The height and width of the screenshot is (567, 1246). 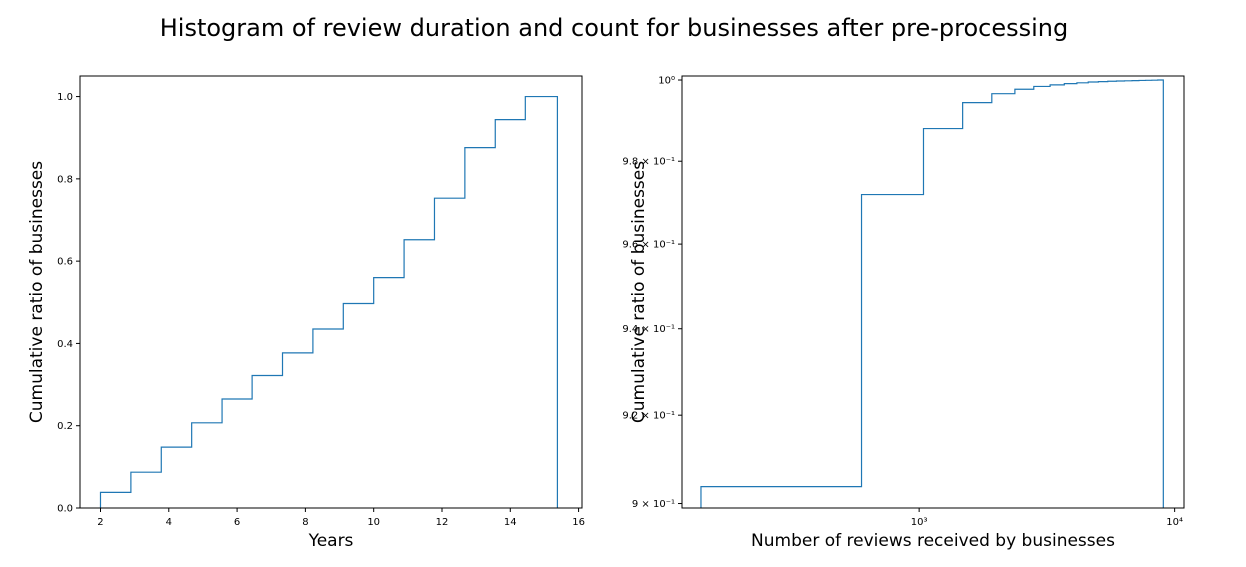 I want to click on x-tick-label: 12, so click(x=442, y=522).